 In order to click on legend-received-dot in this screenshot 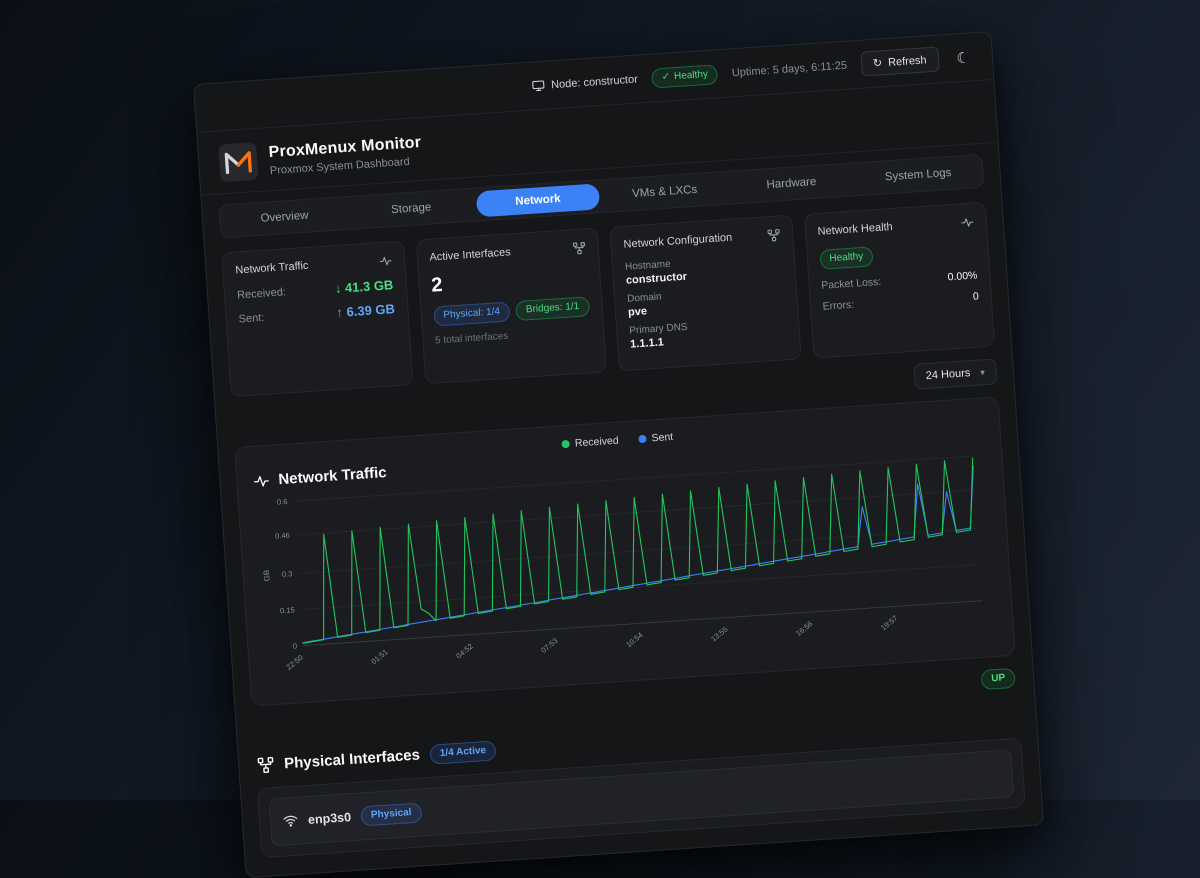, I will do `click(566, 444)`.